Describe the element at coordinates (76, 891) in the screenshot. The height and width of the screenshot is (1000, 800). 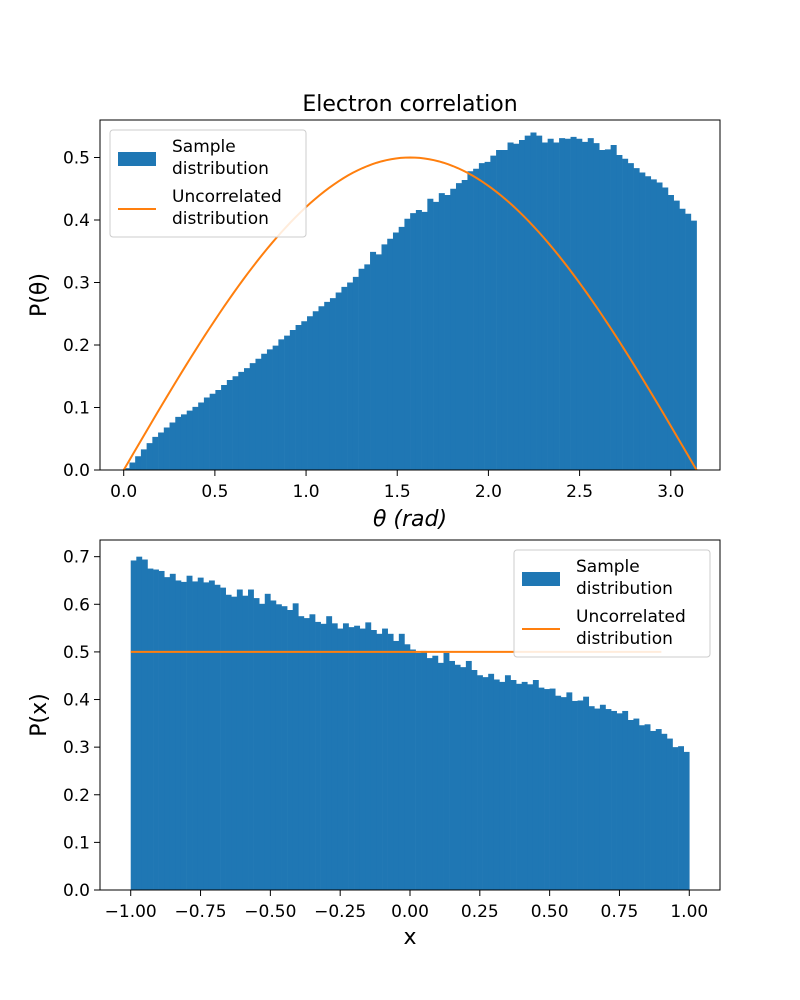
I see `y-tick-label: 0.0` at that location.